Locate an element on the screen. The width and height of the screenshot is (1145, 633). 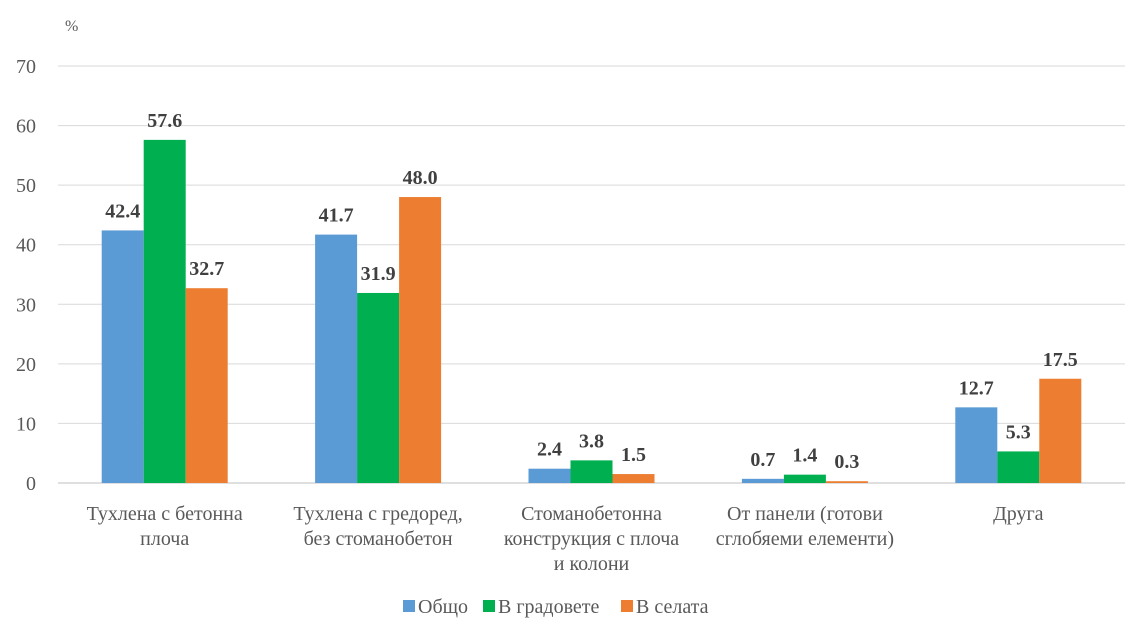
data-label: 0.7 is located at coordinates (762, 460).